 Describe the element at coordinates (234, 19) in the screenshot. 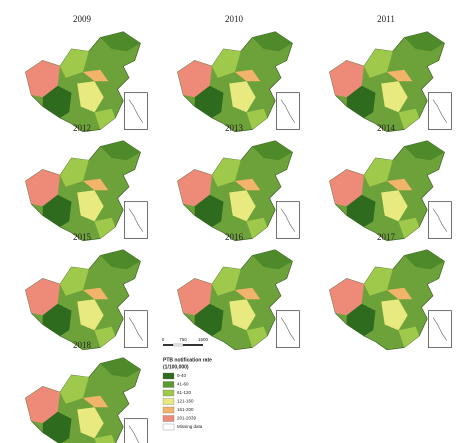

I see `year-label: 2010` at that location.